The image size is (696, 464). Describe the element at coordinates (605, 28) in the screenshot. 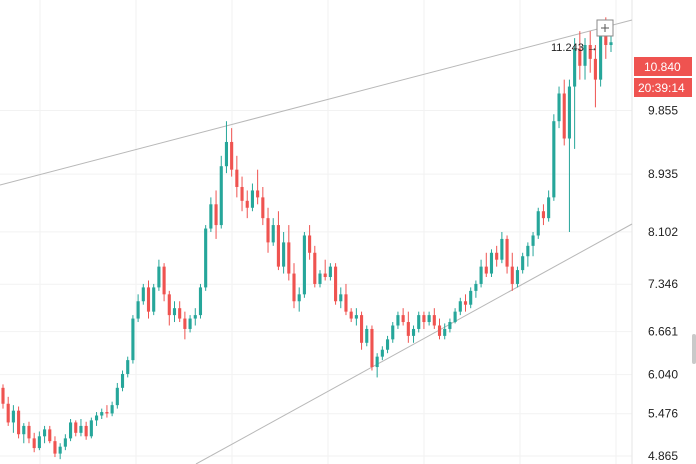

I see `anchor-handle` at that location.